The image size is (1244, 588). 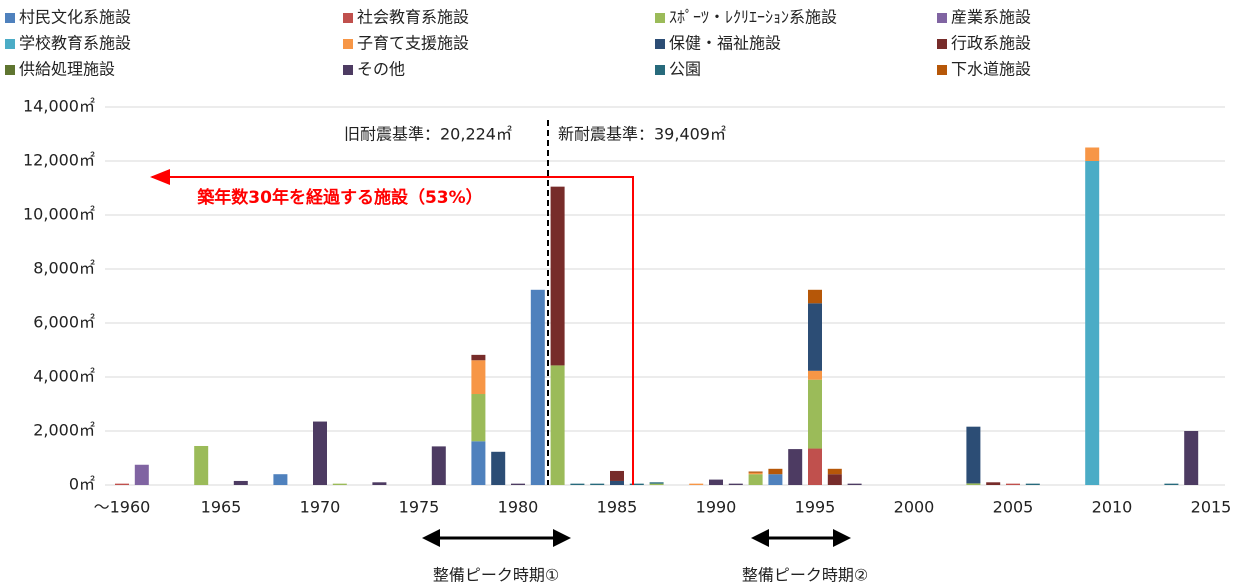 I want to click on x-tick-label: 1965, so click(x=221, y=507).